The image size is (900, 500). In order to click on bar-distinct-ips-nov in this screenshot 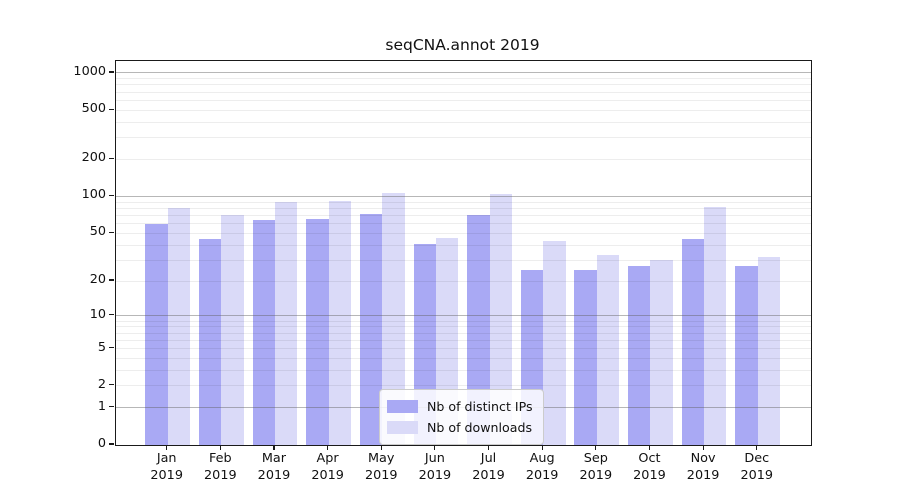, I will do `click(693, 341)`.